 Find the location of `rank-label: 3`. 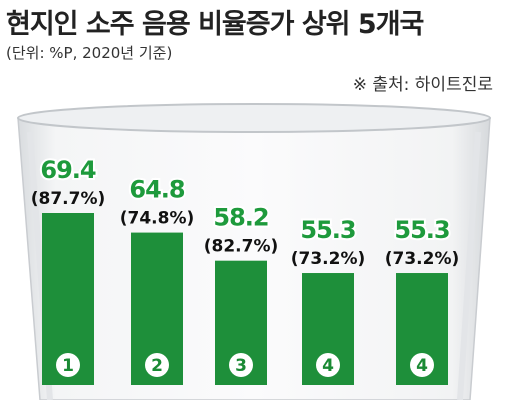

rank-label: 3 is located at coordinates (241, 366).